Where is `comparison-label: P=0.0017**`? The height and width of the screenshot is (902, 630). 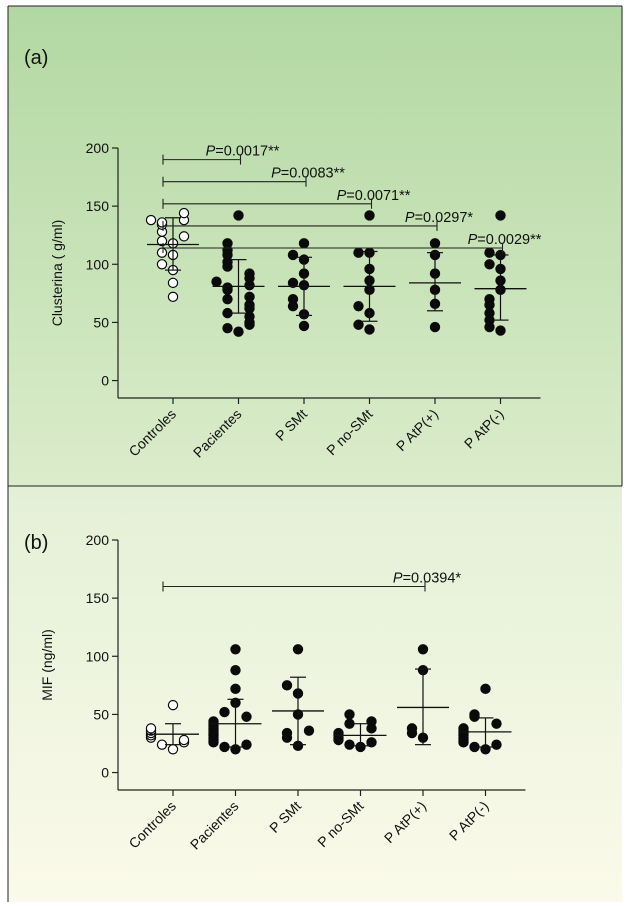
comparison-label: P=0.0017** is located at coordinates (243, 152).